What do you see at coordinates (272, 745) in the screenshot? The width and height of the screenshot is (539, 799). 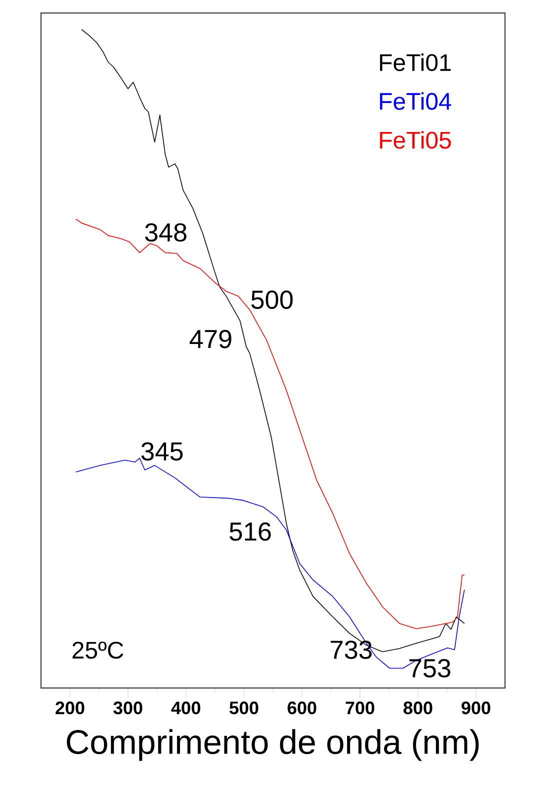 I see `x-axis-title: Comprimento de onda (nm)` at bounding box center [272, 745].